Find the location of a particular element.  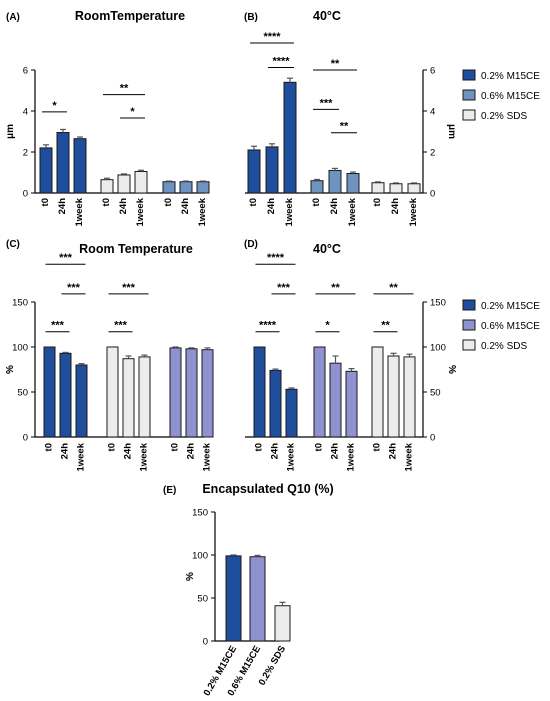

panel-a-title: RoomTemperature is located at coordinates (130, 16).